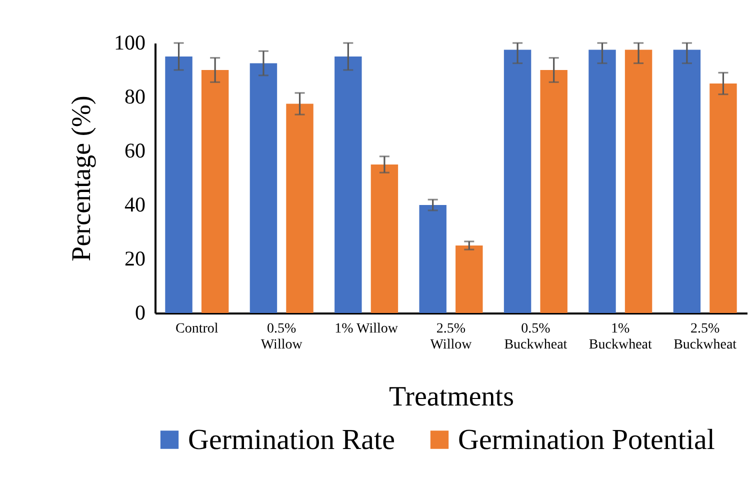  I want to click on y-tick-label: 100, so click(130, 42).